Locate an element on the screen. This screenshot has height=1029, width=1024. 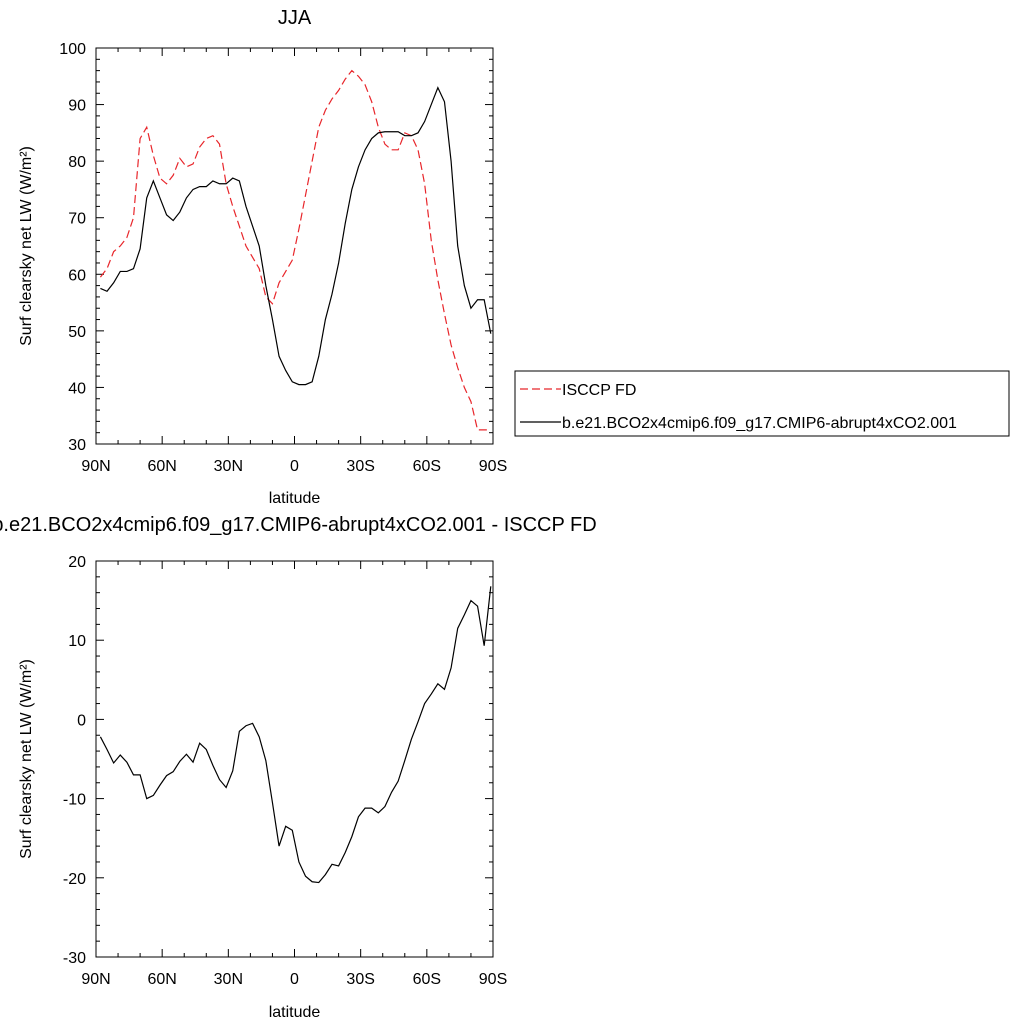
y-tick-label: 30 is located at coordinates (77, 445).